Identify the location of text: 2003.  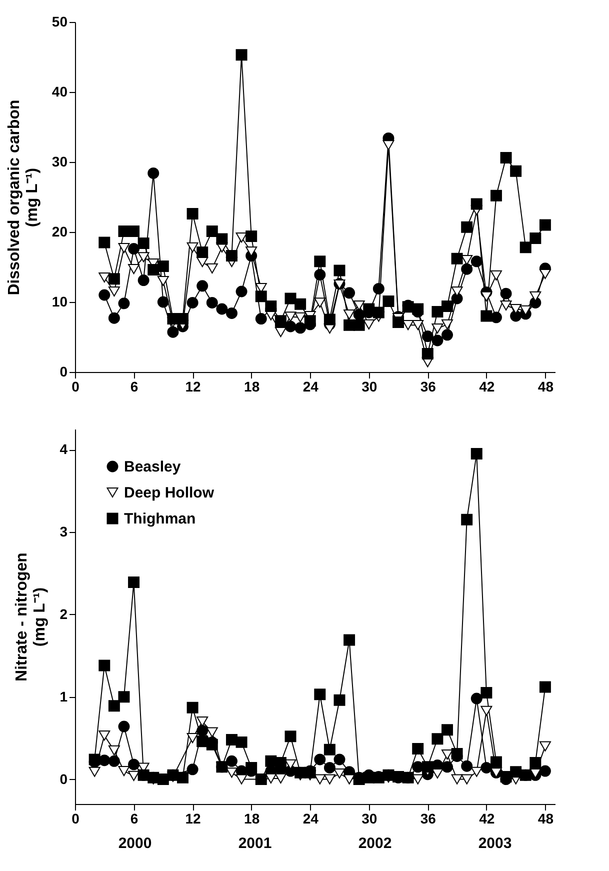
(495, 843).